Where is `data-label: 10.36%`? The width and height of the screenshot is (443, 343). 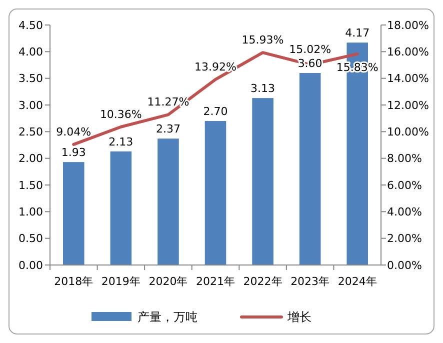 data-label: 10.36% is located at coordinates (121, 114).